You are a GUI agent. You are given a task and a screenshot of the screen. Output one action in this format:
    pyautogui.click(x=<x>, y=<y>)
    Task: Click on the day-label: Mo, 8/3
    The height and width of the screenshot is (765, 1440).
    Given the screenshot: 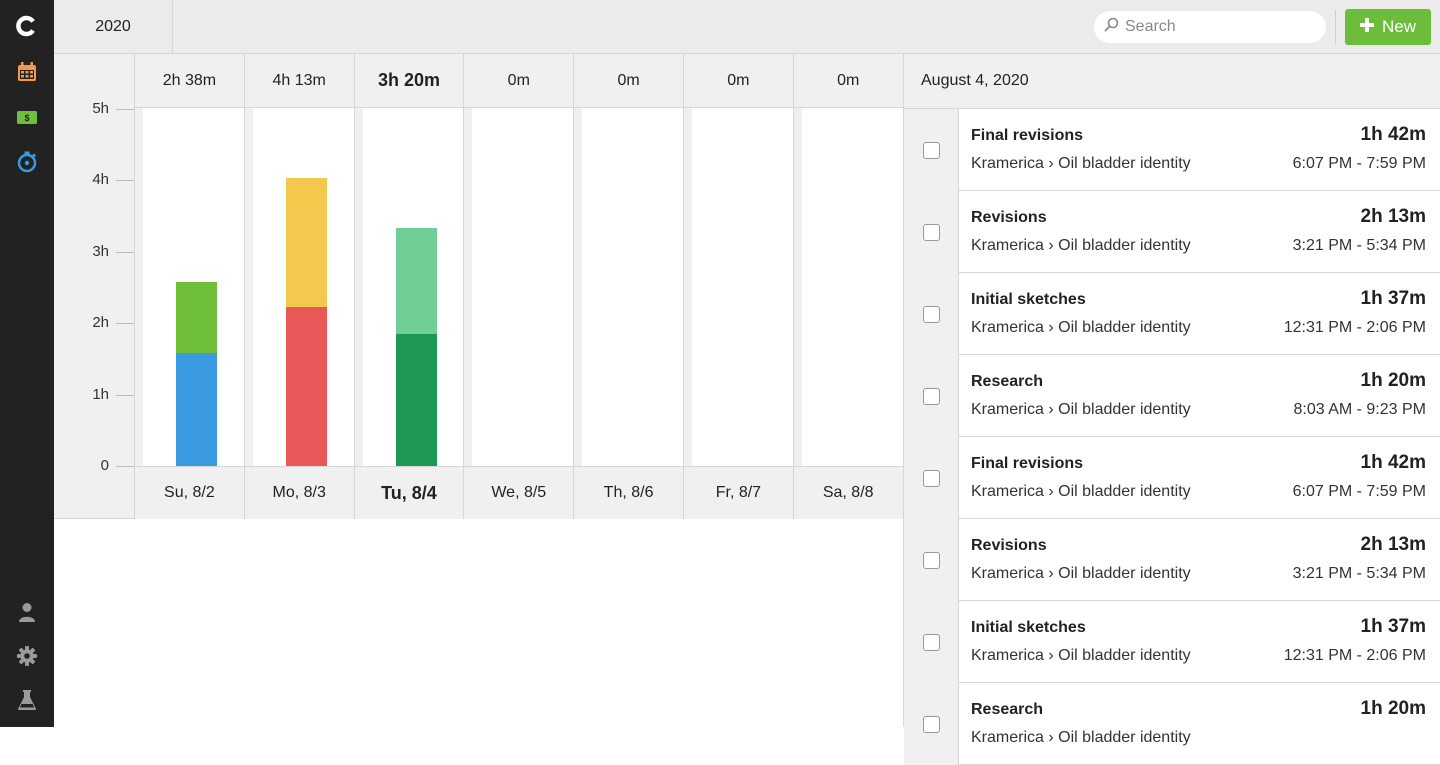 What is the action you would take?
    pyautogui.click(x=299, y=492)
    